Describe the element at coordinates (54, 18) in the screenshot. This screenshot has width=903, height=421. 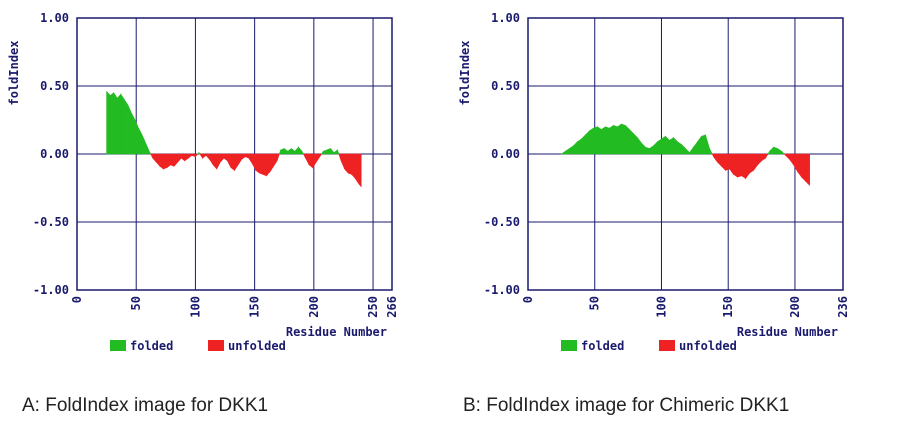
I see `y-tick-label: 1.00` at that location.